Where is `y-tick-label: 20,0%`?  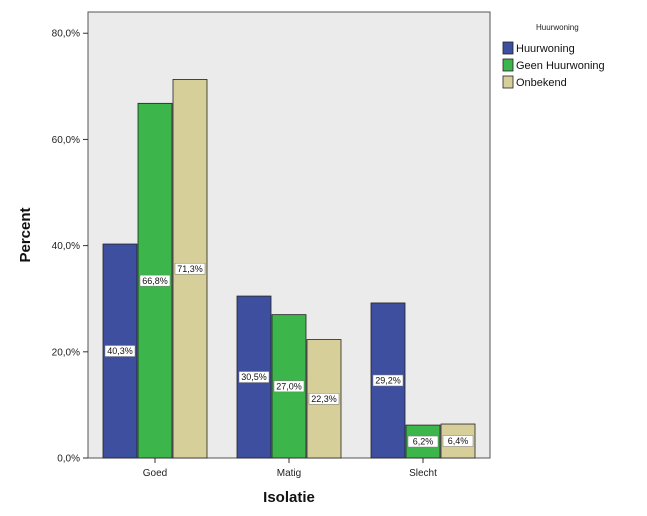 y-tick-label: 20,0% is located at coordinates (66, 352).